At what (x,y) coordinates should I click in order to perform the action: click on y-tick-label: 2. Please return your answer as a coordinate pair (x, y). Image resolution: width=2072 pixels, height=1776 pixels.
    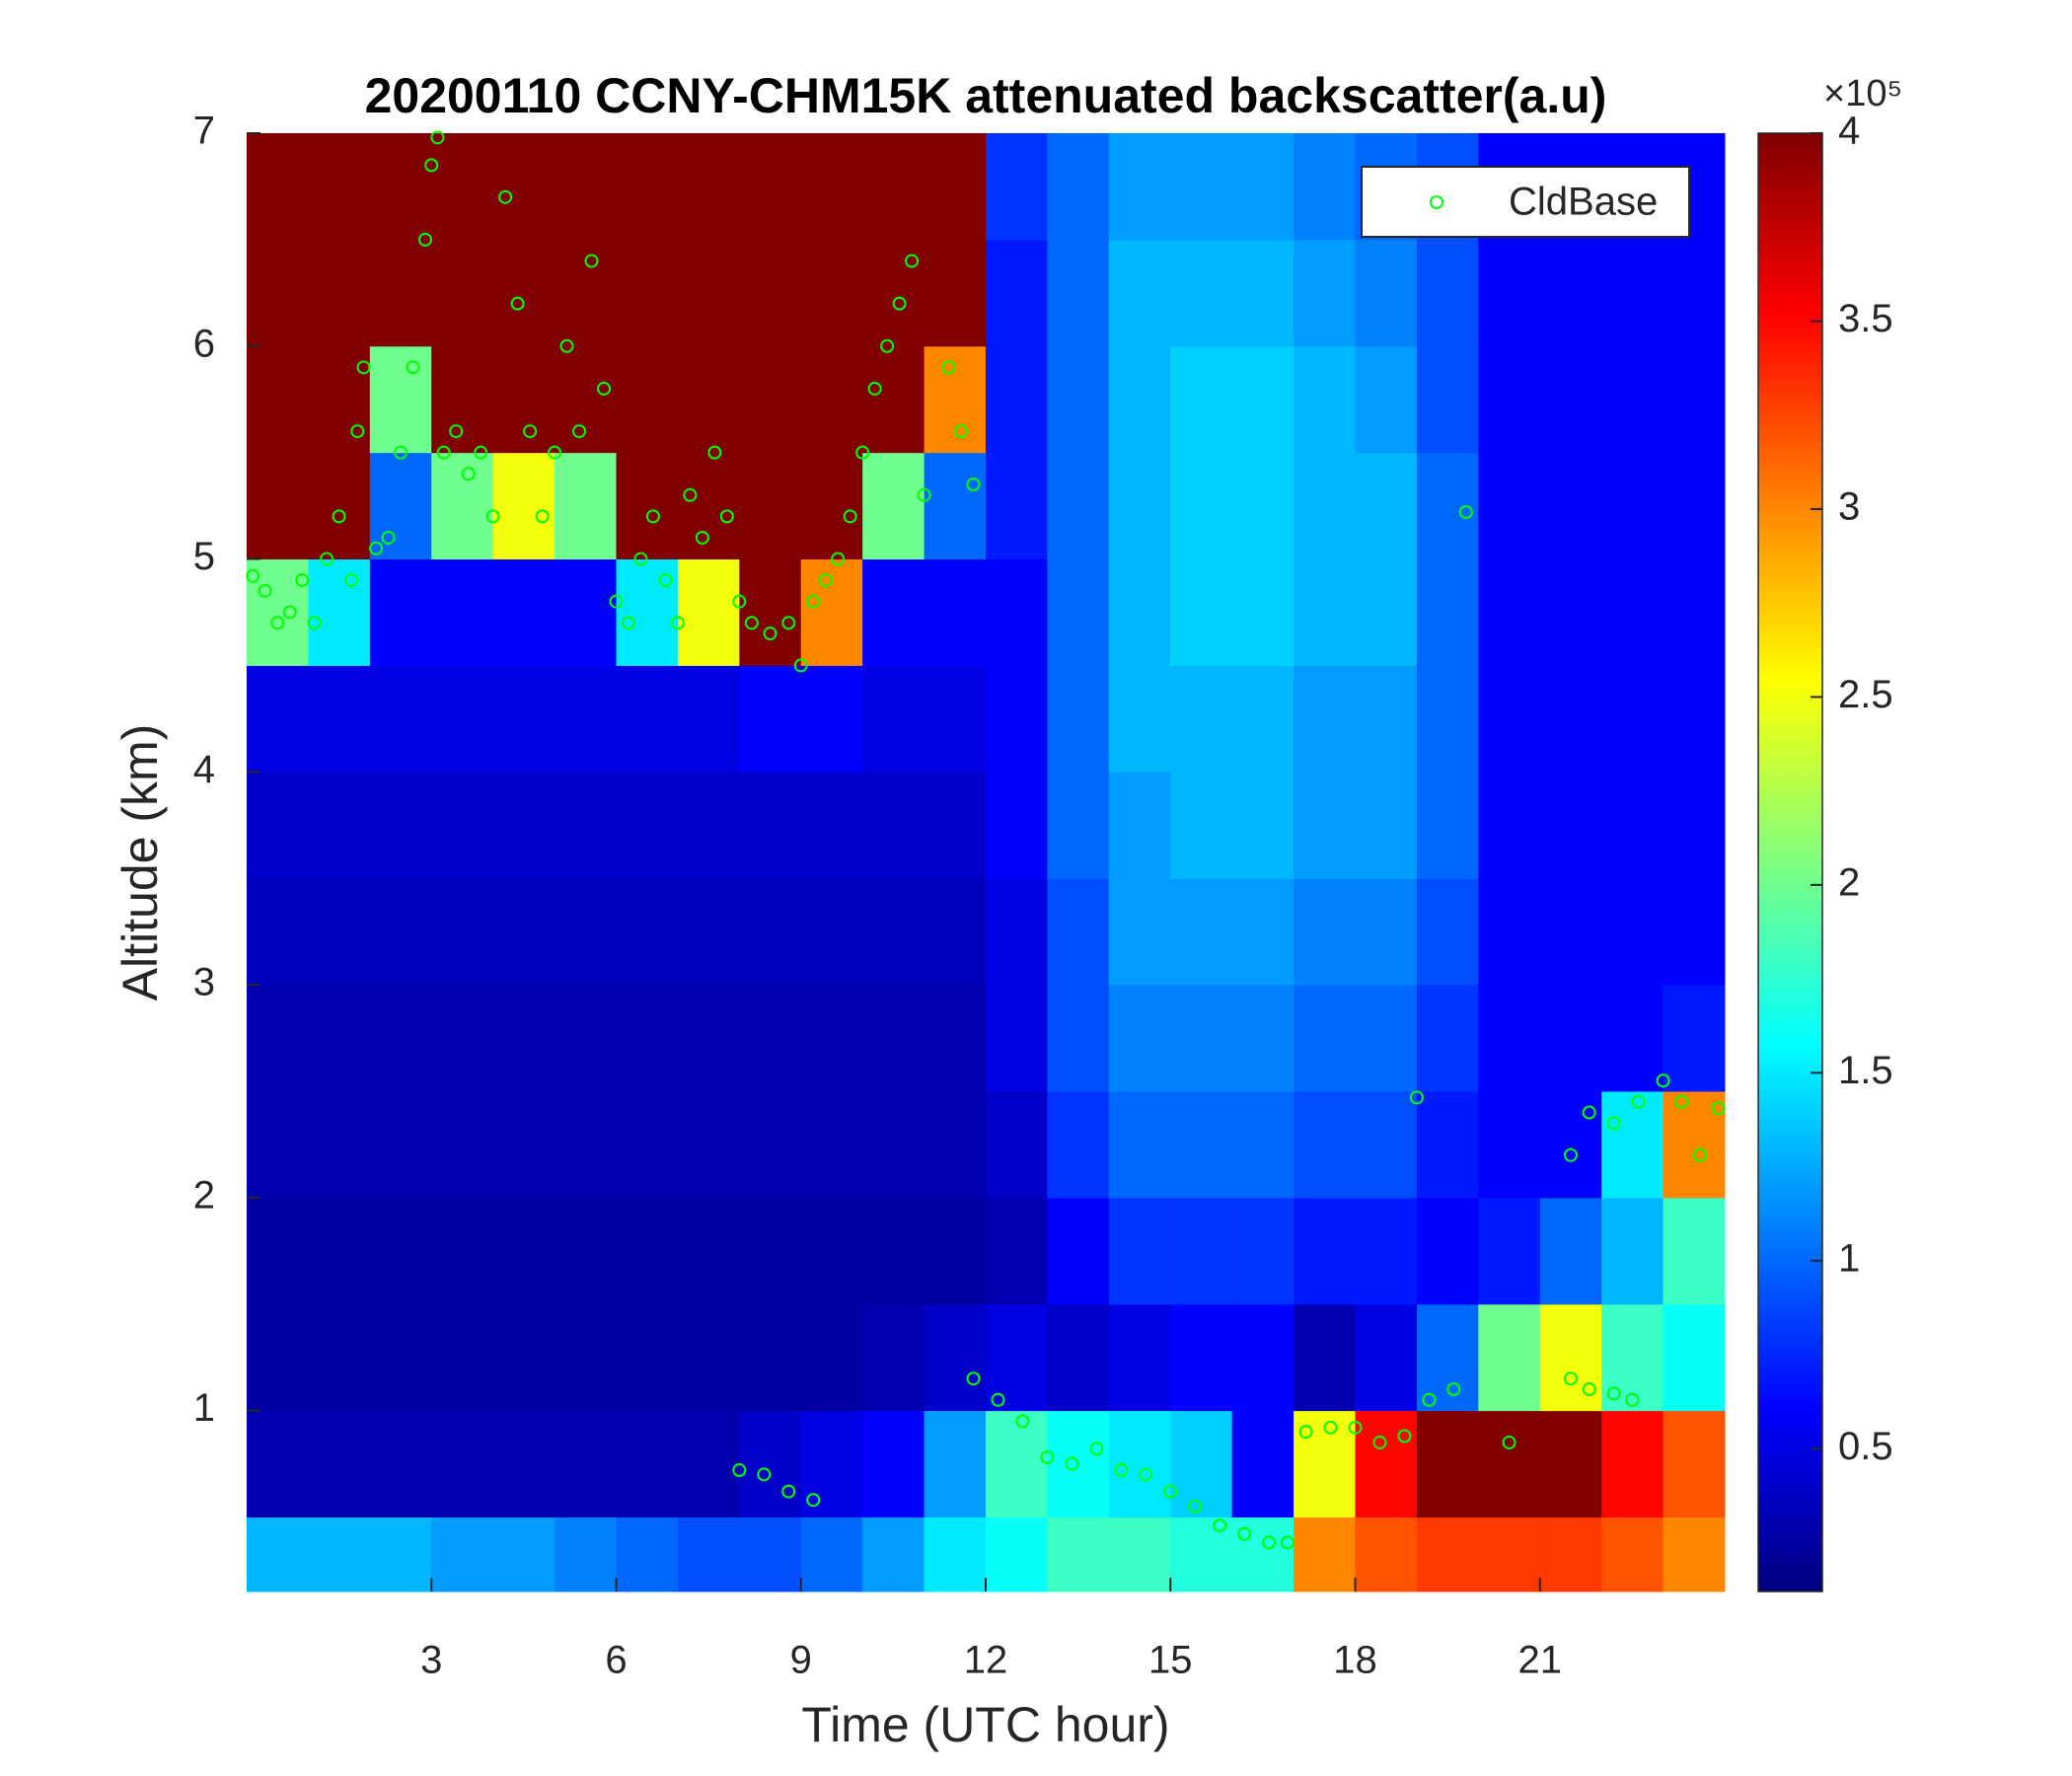
    Looking at the image, I should click on (204, 1195).